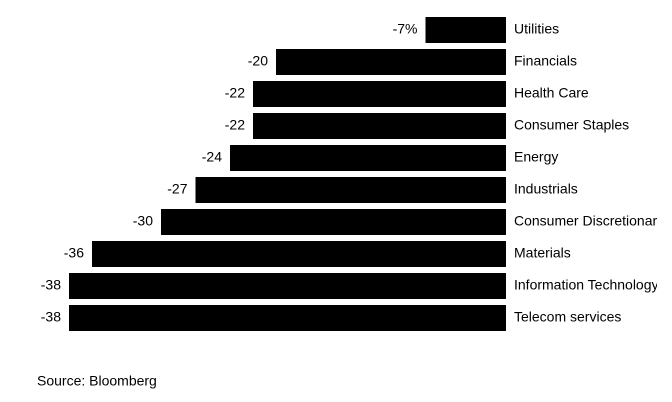 The image size is (672, 402). I want to click on value-label: -7%, so click(405, 29).